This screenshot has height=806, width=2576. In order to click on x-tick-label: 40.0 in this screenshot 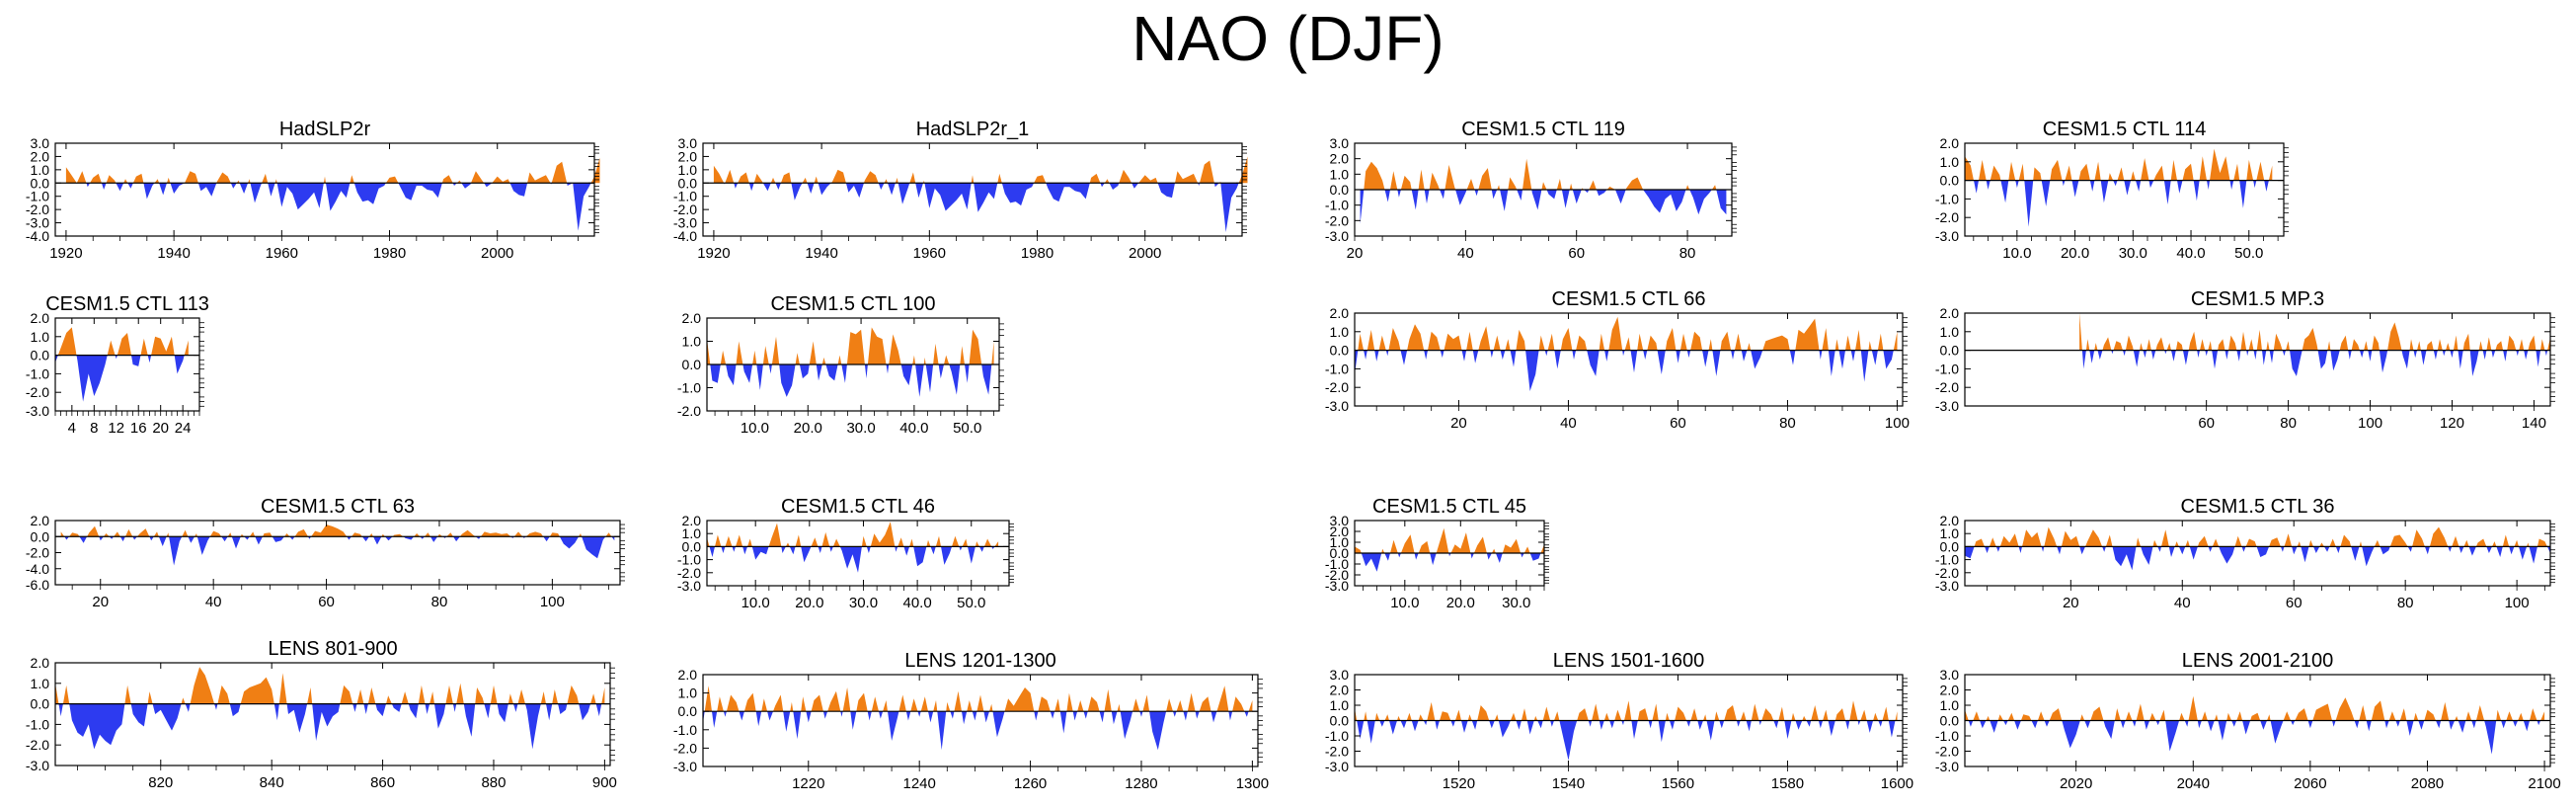, I will do `click(913, 428)`.